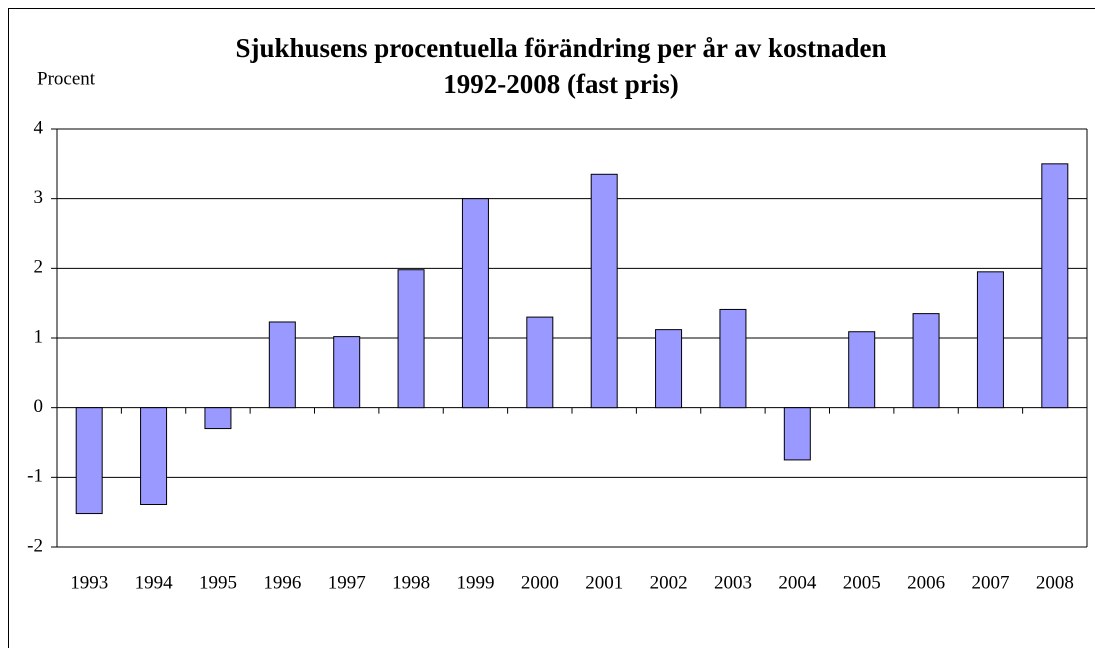 Image resolution: width=1095 pixels, height=648 pixels. I want to click on x-tick-label: 1998, so click(411, 582).